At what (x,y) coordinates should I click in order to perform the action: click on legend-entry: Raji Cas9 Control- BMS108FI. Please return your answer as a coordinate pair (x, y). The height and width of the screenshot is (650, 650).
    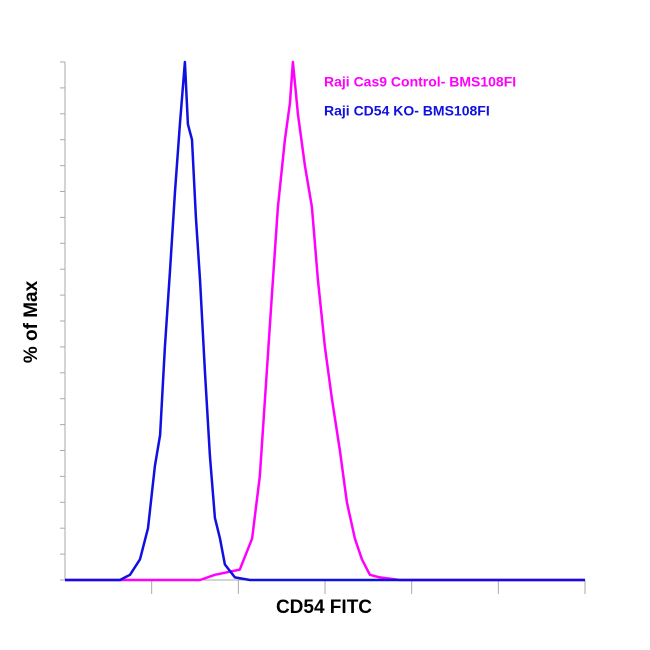
    Looking at the image, I should click on (420, 82).